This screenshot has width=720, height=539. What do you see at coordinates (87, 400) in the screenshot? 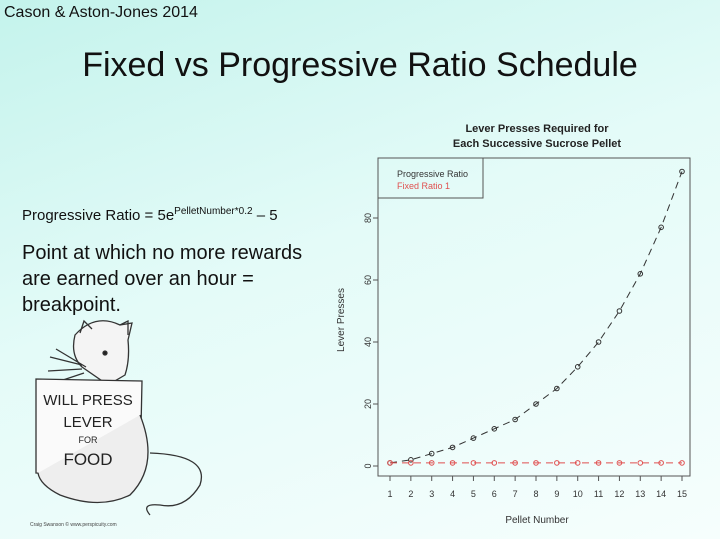
I see `sign-line-1: WILL PRESS` at bounding box center [87, 400].